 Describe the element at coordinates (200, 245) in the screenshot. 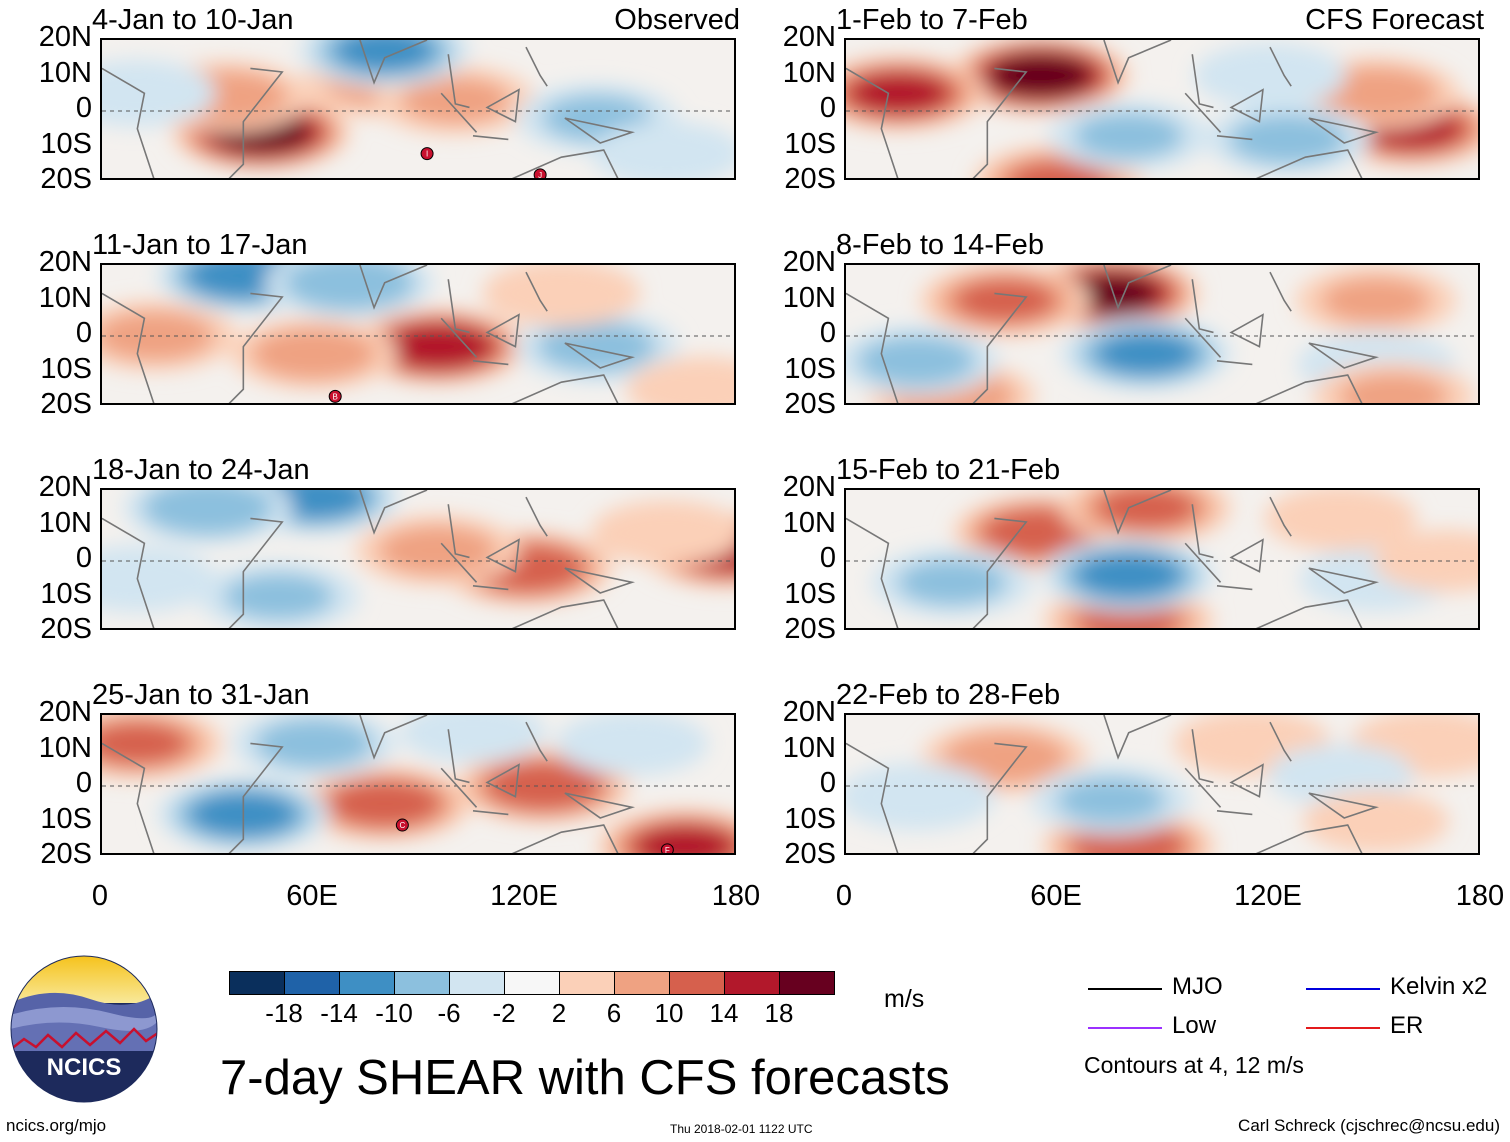

I see `panel-period-title: 11-Jan to 17-Jan` at that location.